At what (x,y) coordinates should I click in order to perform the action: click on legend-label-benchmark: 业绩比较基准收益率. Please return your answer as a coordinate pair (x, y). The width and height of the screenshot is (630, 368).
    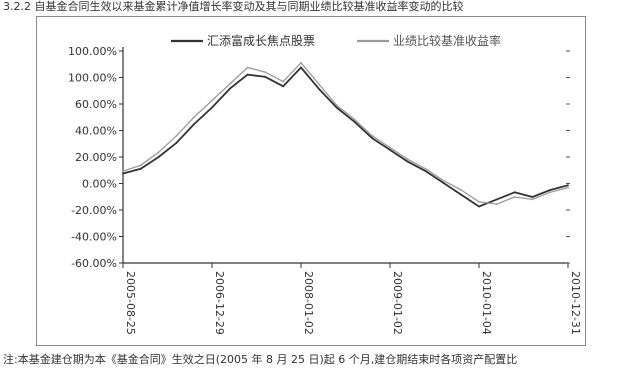
    Looking at the image, I should click on (447, 40).